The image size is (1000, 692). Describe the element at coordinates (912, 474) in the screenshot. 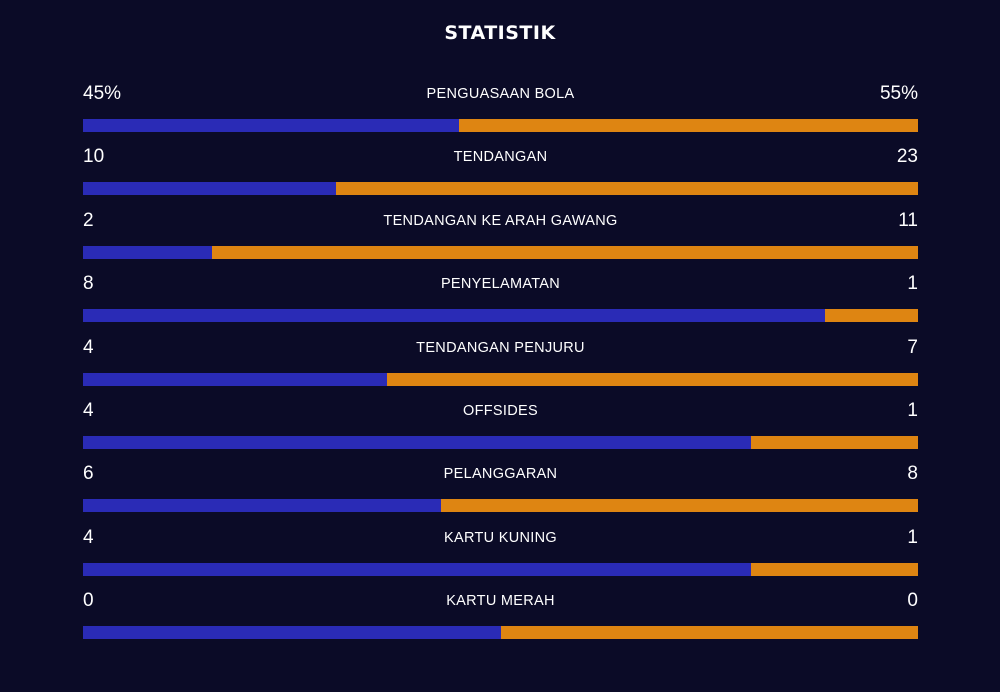

I see `away-value: 8` at that location.